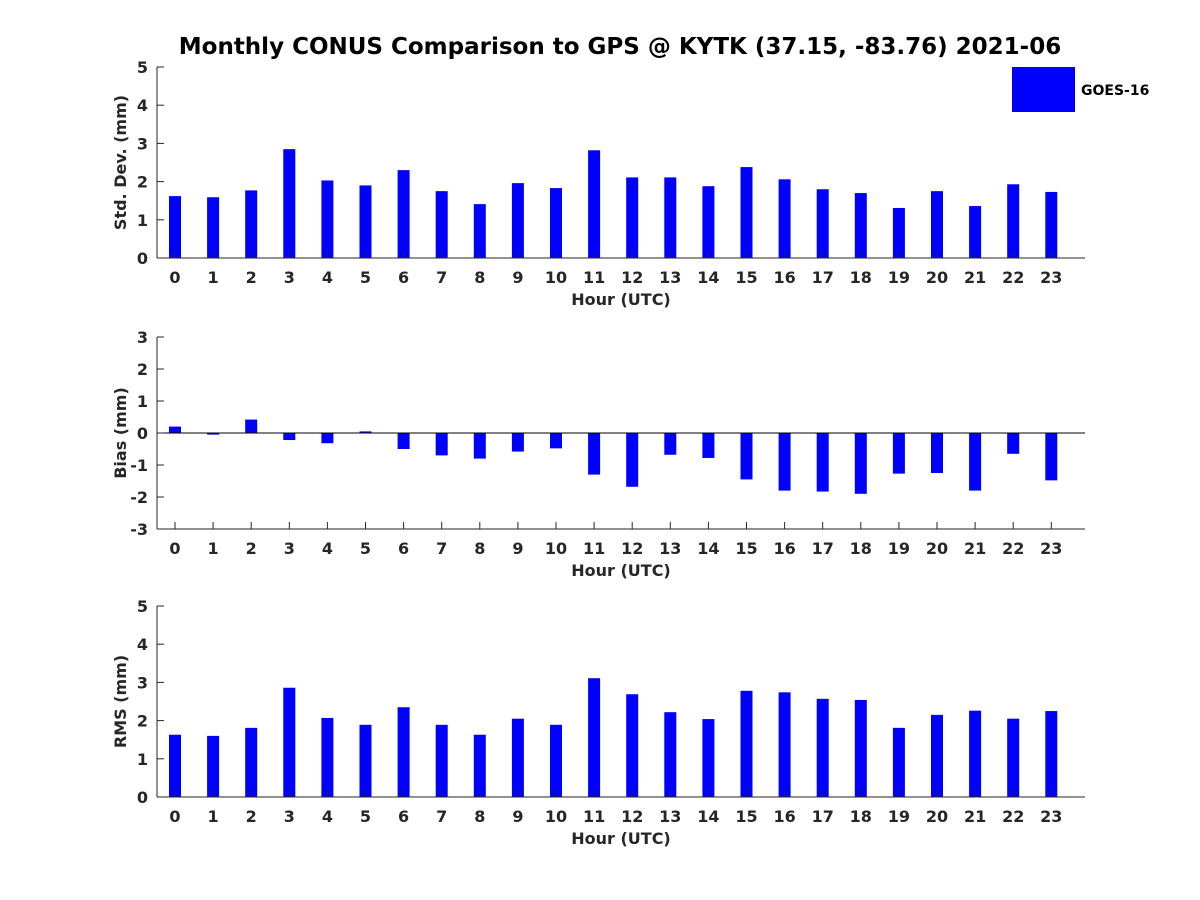 The width and height of the screenshot is (1200, 900). What do you see at coordinates (403, 277) in the screenshot?
I see `x-tick-label-std-dev: 6` at bounding box center [403, 277].